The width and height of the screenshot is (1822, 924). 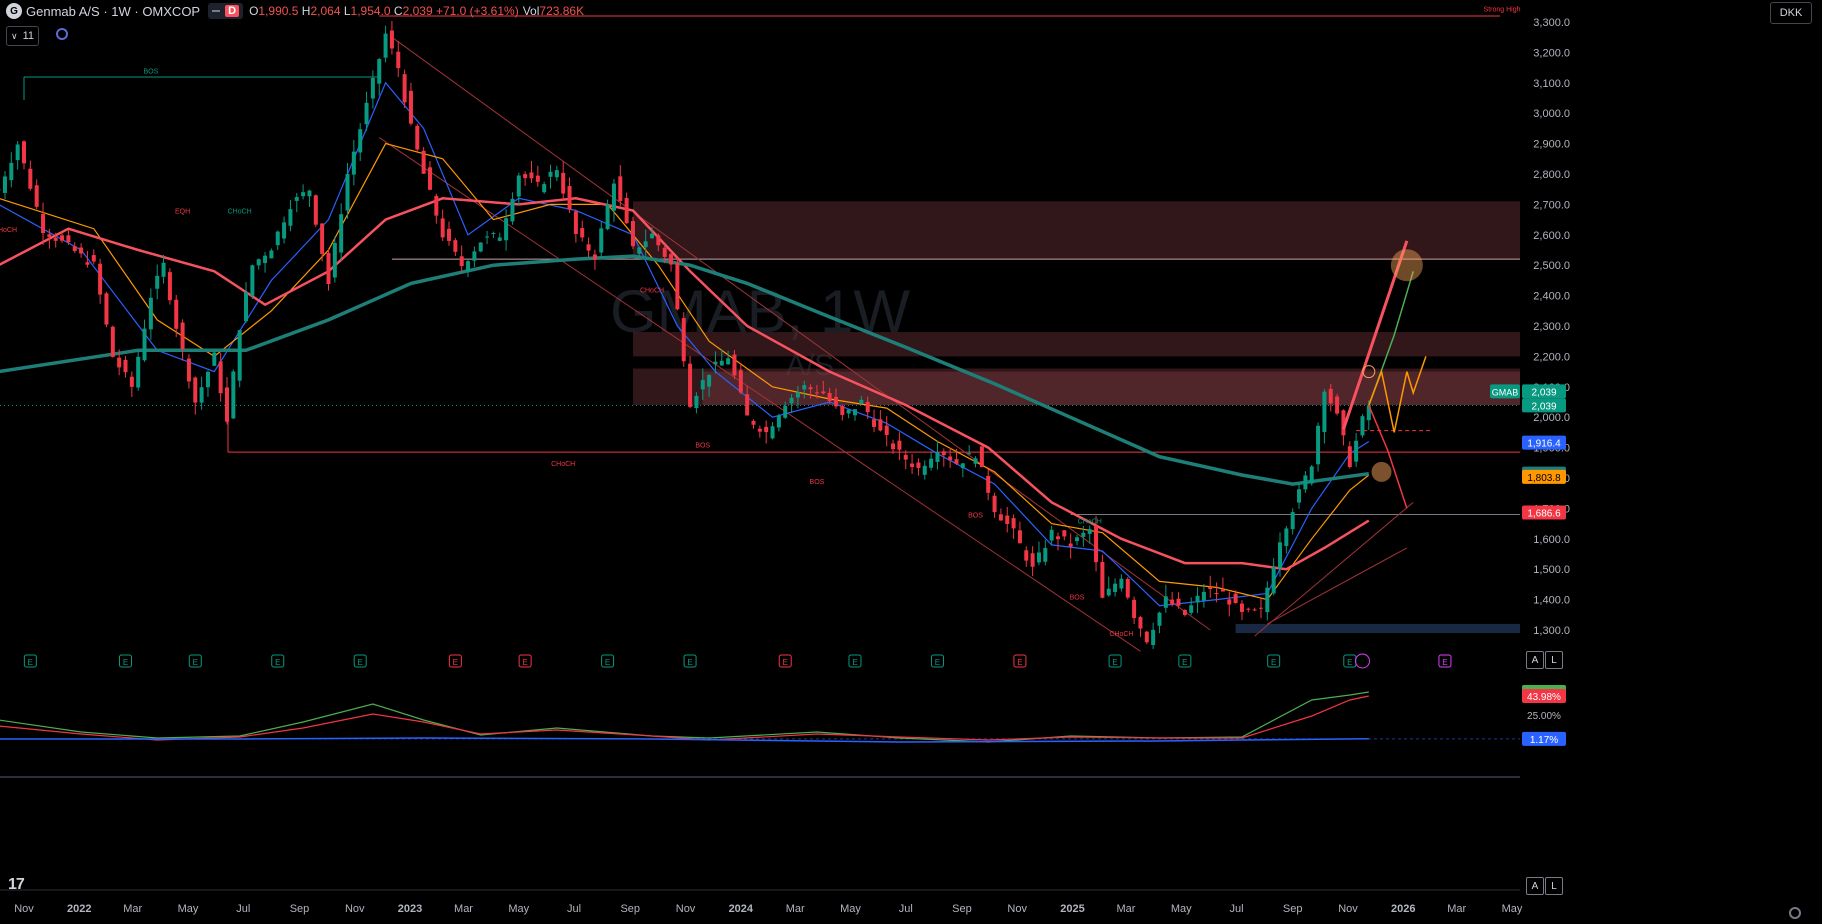 What do you see at coordinates (1397, 394) in the screenshot?
I see `projection-orange-line` at bounding box center [1397, 394].